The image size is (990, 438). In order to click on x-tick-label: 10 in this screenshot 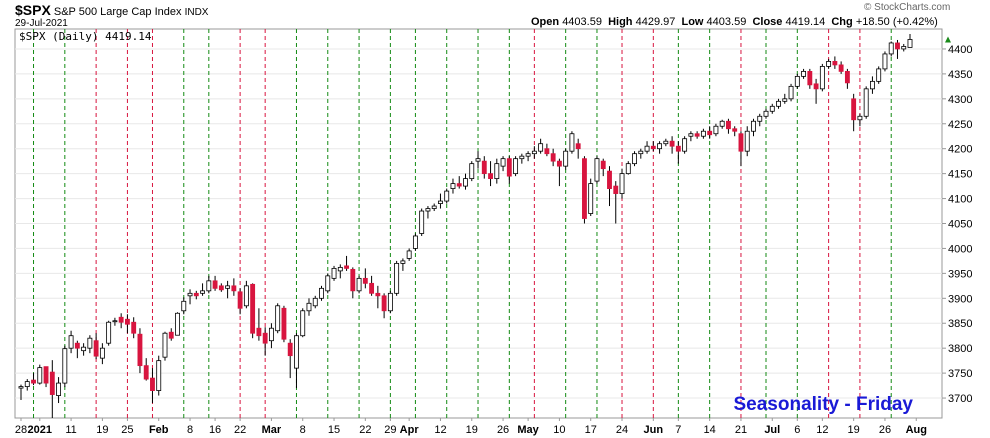, I will do `click(559, 430)`.